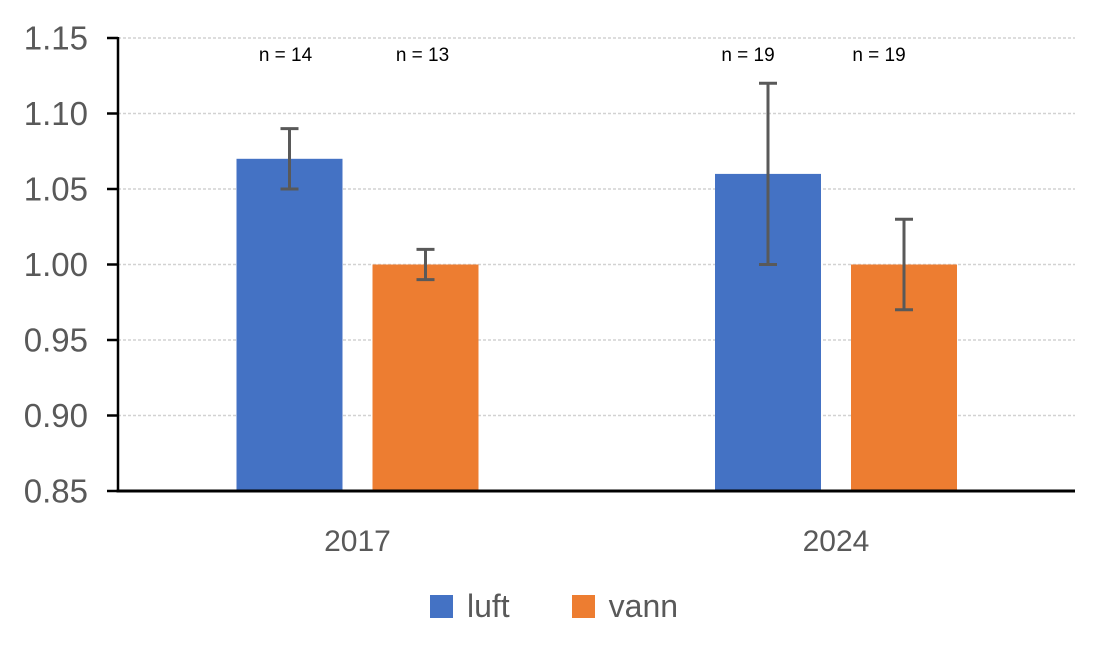  What do you see at coordinates (422, 55) in the screenshot?
I see `n-label-vann-2017: n = 13` at bounding box center [422, 55].